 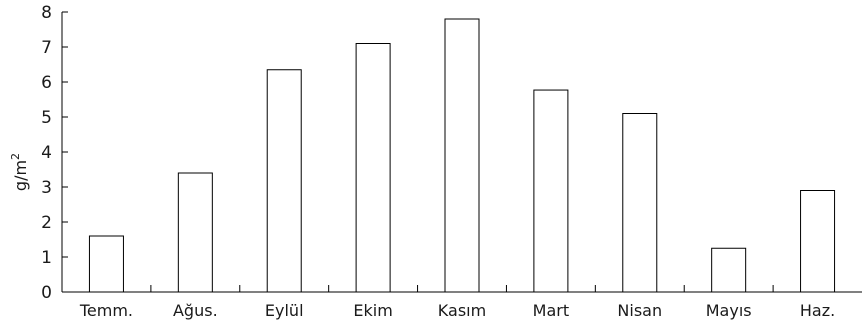 What do you see at coordinates (46, 118) in the screenshot?
I see `y-tick-label: 5` at bounding box center [46, 118].